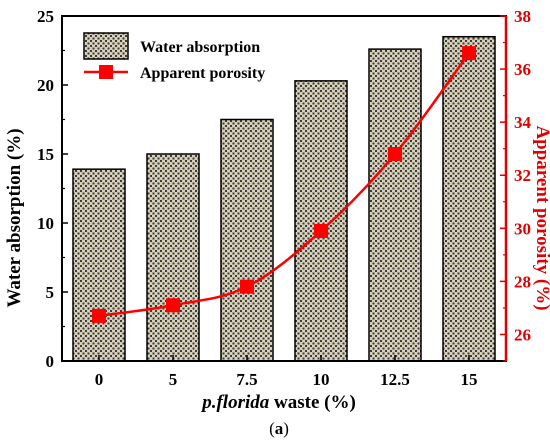 This screenshot has height=445, width=550. What do you see at coordinates (522, 69) in the screenshot?
I see `right-tick-label: 36` at bounding box center [522, 69].